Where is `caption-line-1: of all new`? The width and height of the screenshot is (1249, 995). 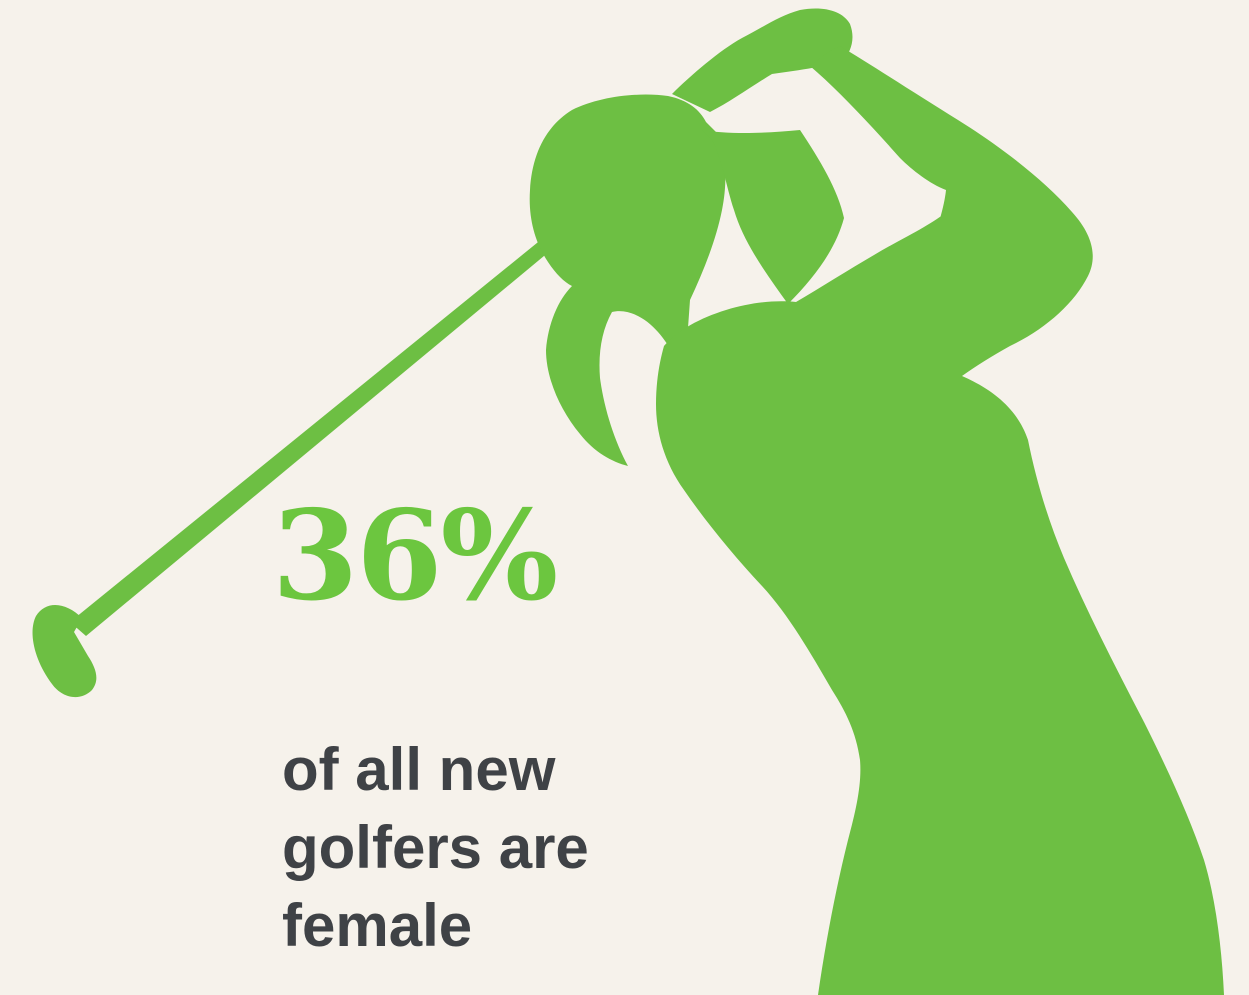
caption-line-1: of all new is located at coordinates (419, 769).